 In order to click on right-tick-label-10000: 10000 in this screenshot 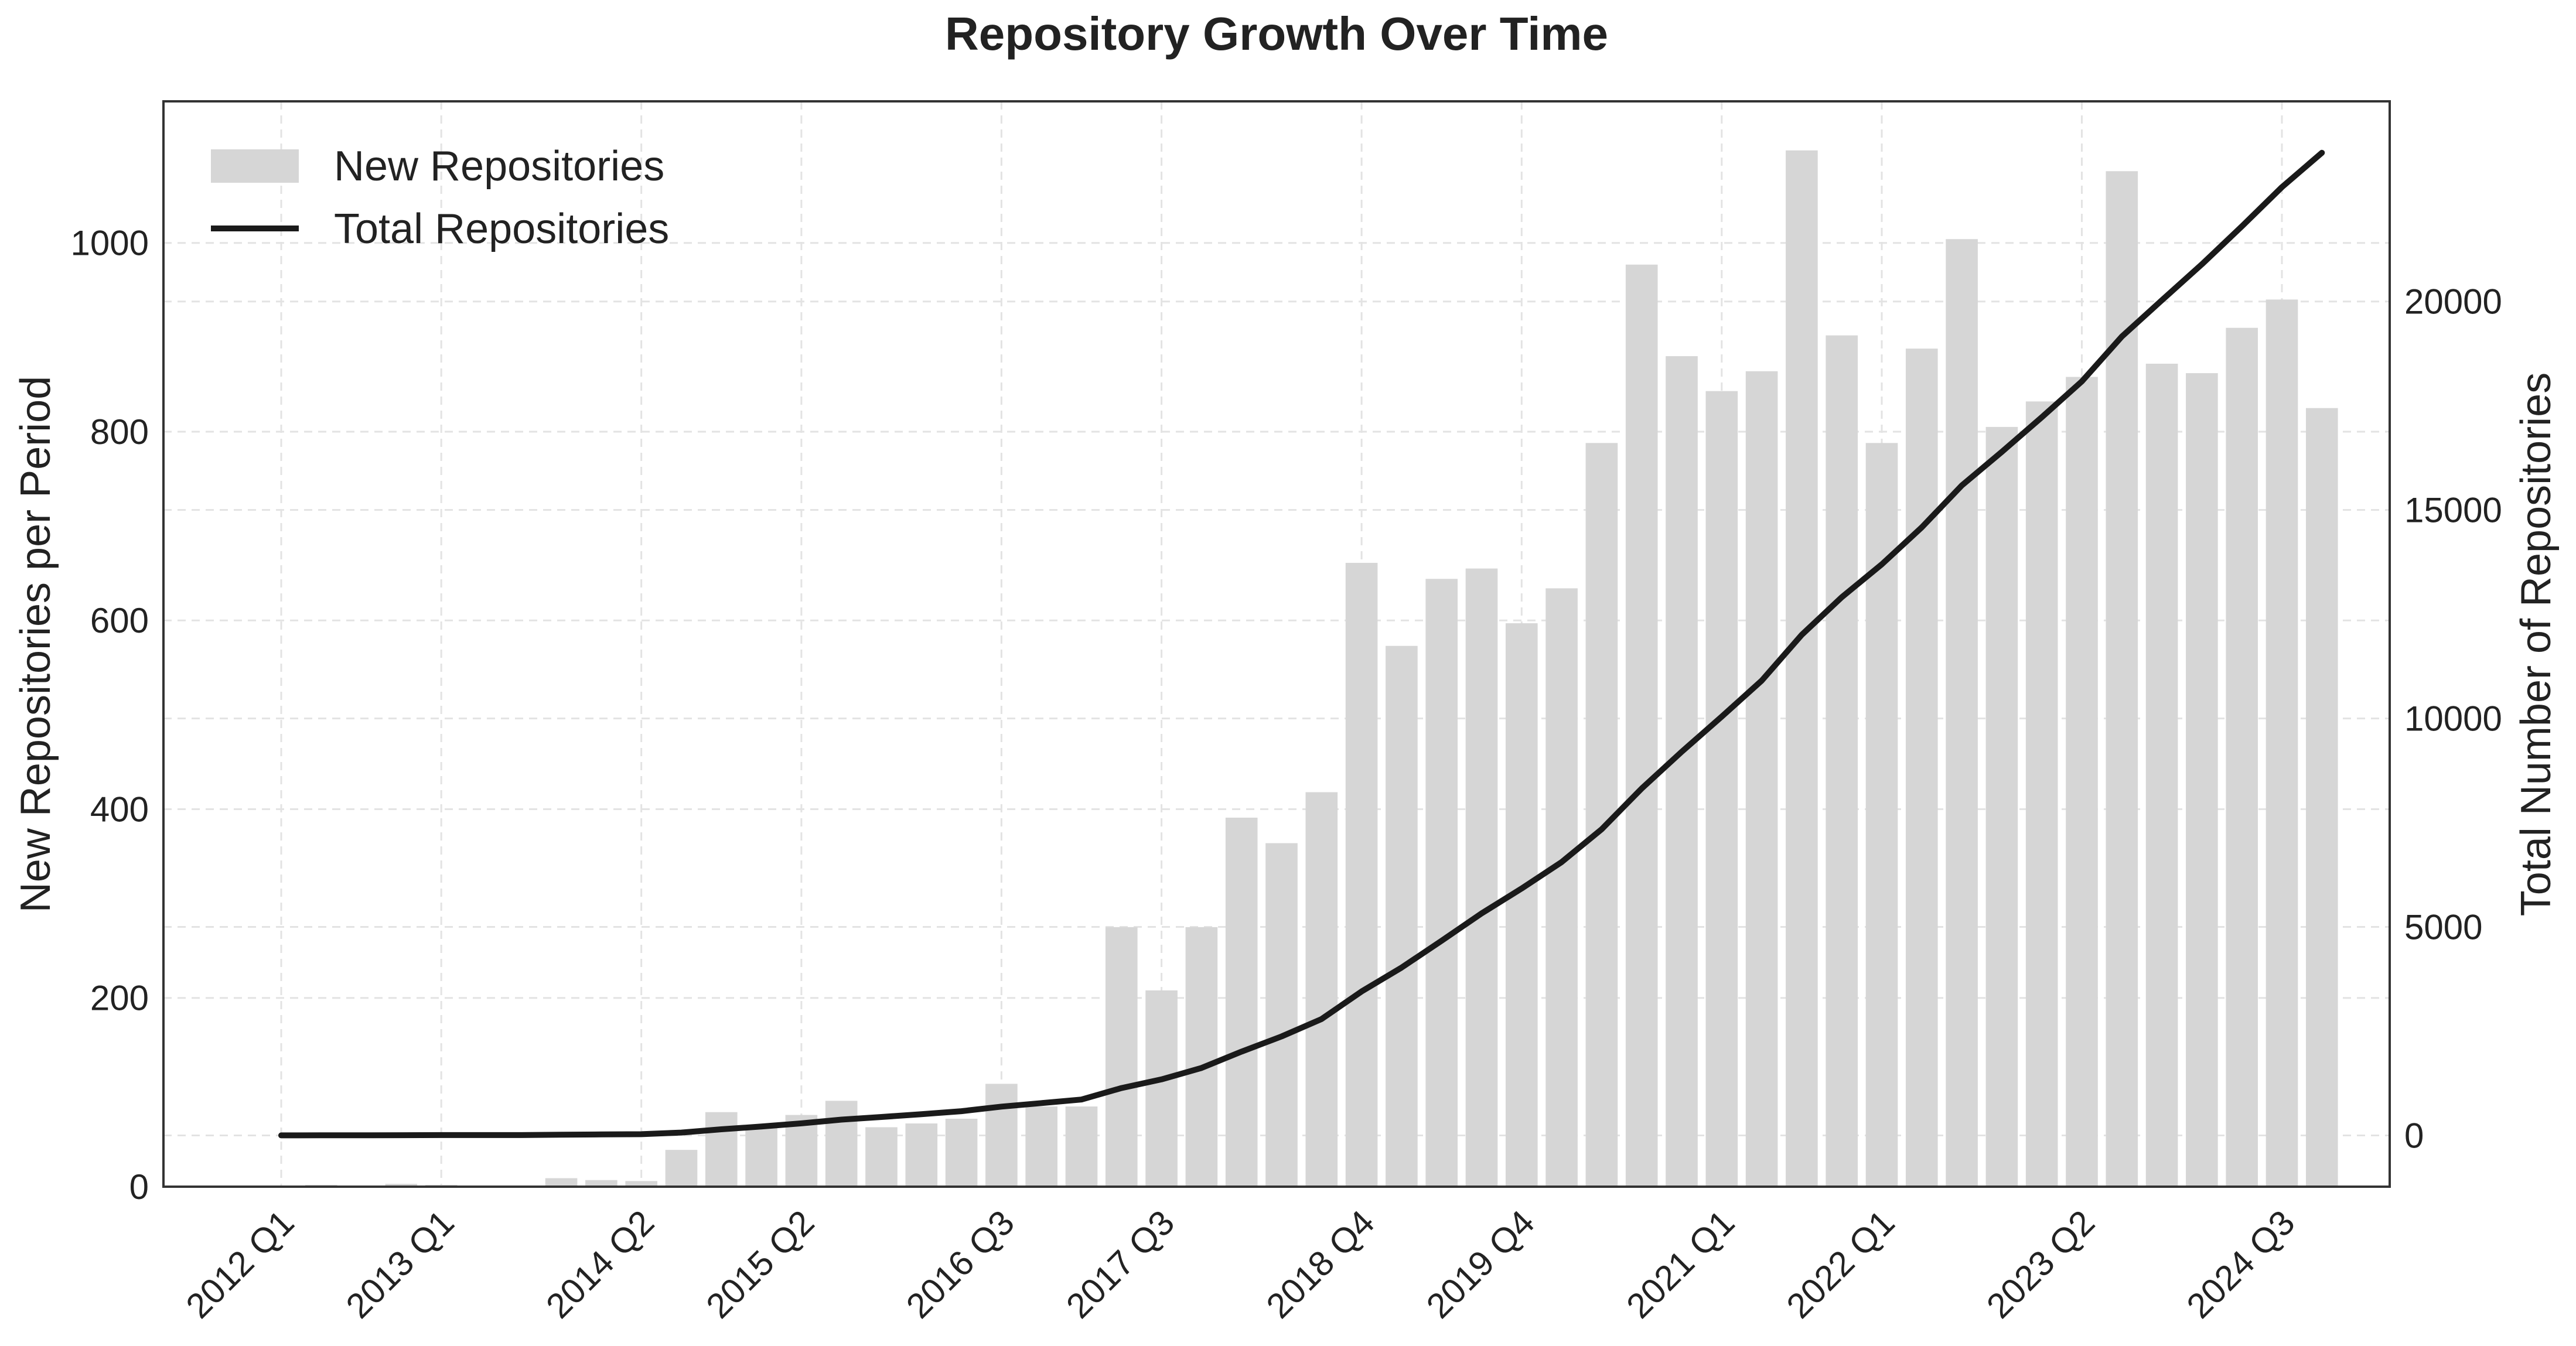, I will do `click(2453, 719)`.